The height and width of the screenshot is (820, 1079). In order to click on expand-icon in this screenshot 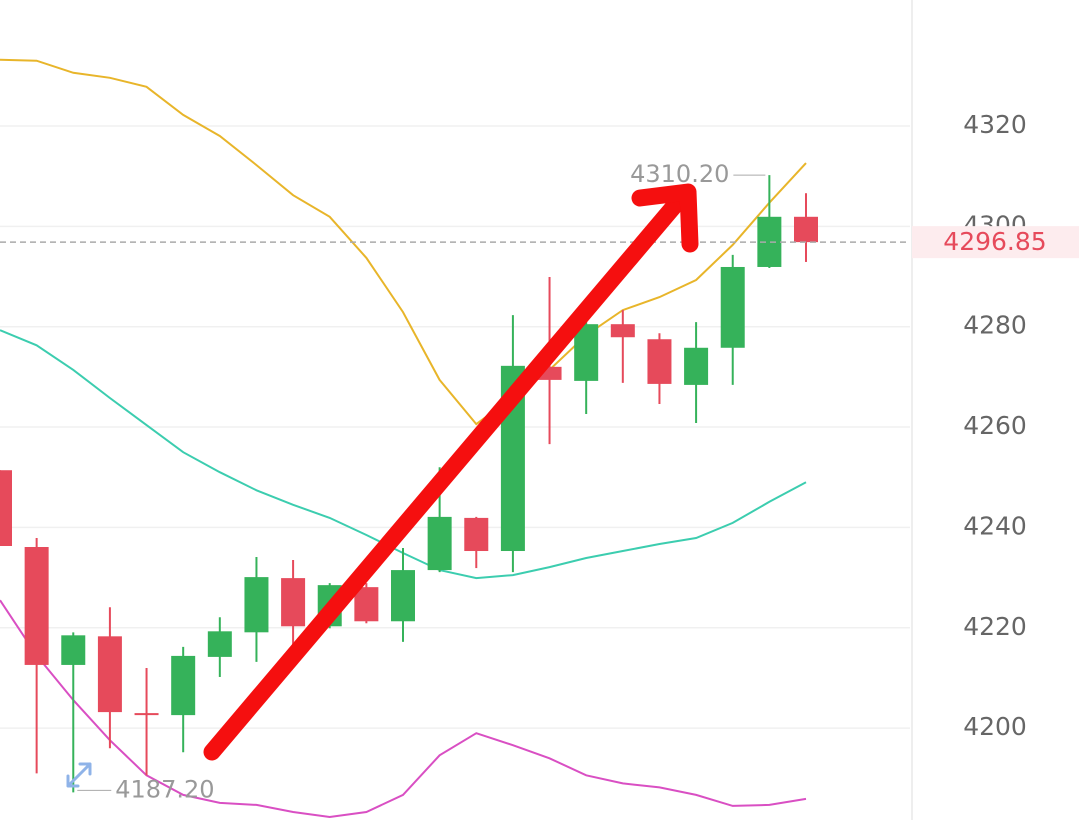, I will do `click(79, 775)`.